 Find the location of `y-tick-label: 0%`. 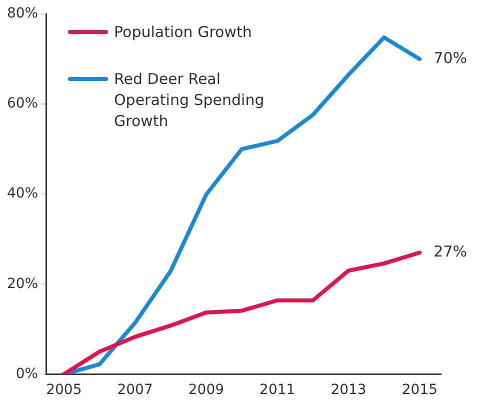

y-tick-label: 0% is located at coordinates (27, 374).